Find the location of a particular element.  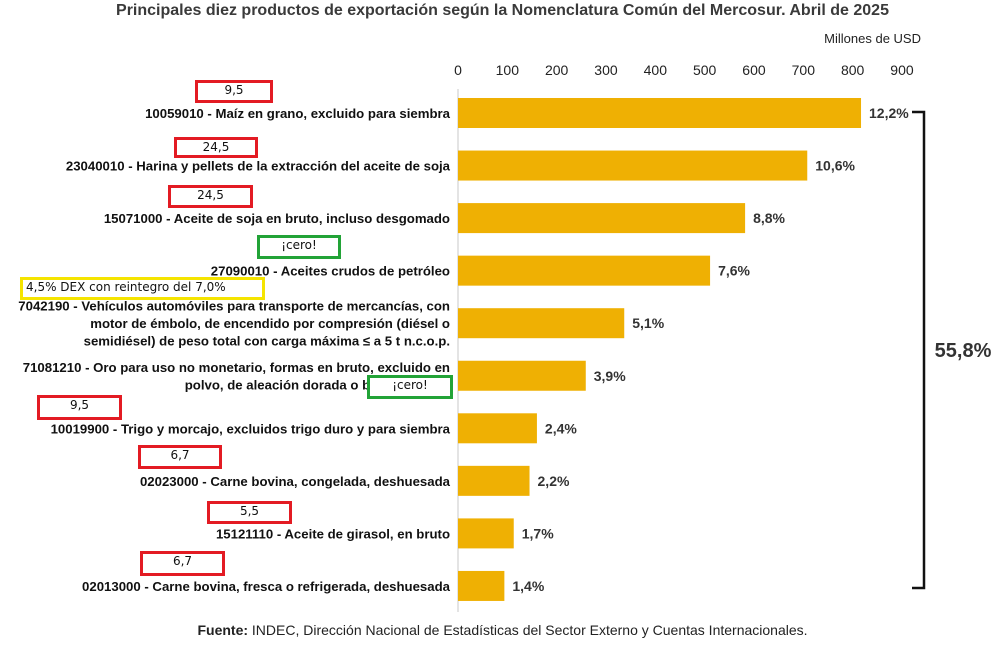

annotation-7: 6,7 is located at coordinates (180, 457).